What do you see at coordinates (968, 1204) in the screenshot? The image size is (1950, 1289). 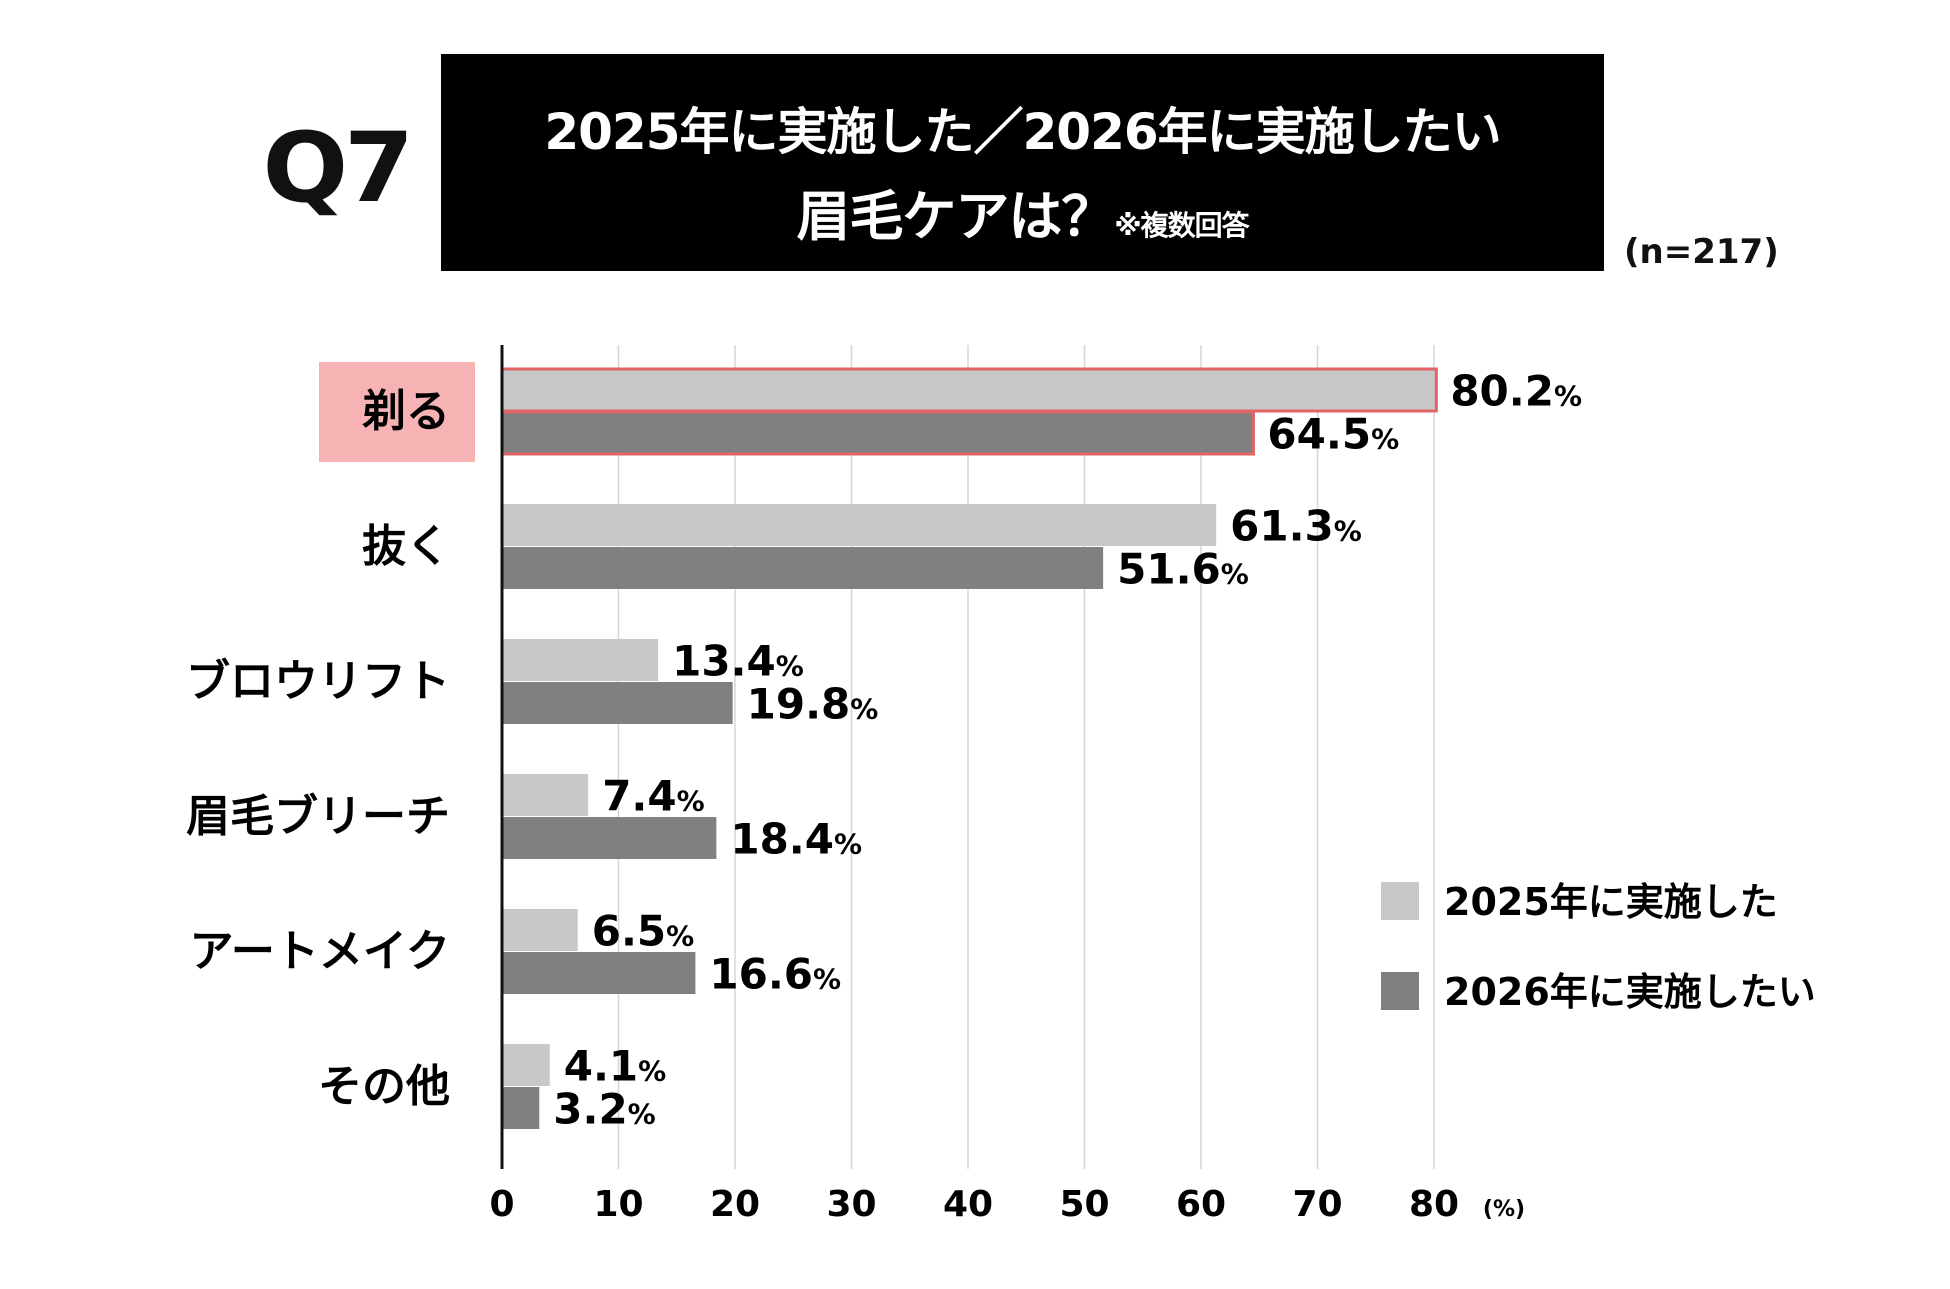 I see `x-tick-label: 40` at bounding box center [968, 1204].